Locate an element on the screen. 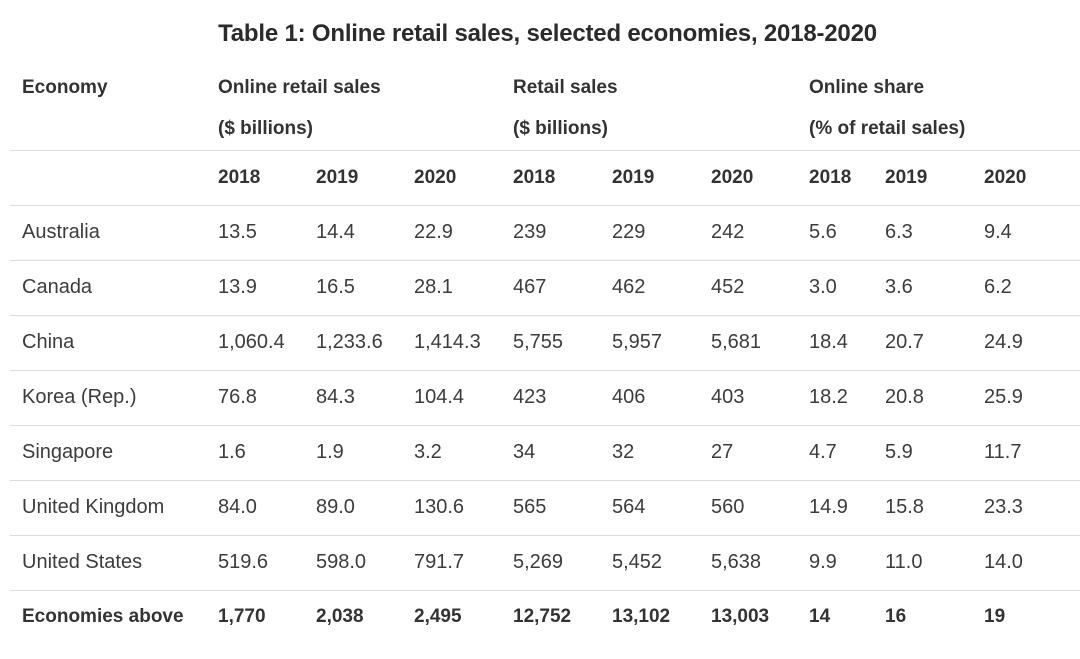 Image resolution: width=1080 pixels, height=659 pixels. value-cell: 560 is located at coordinates (760, 507).